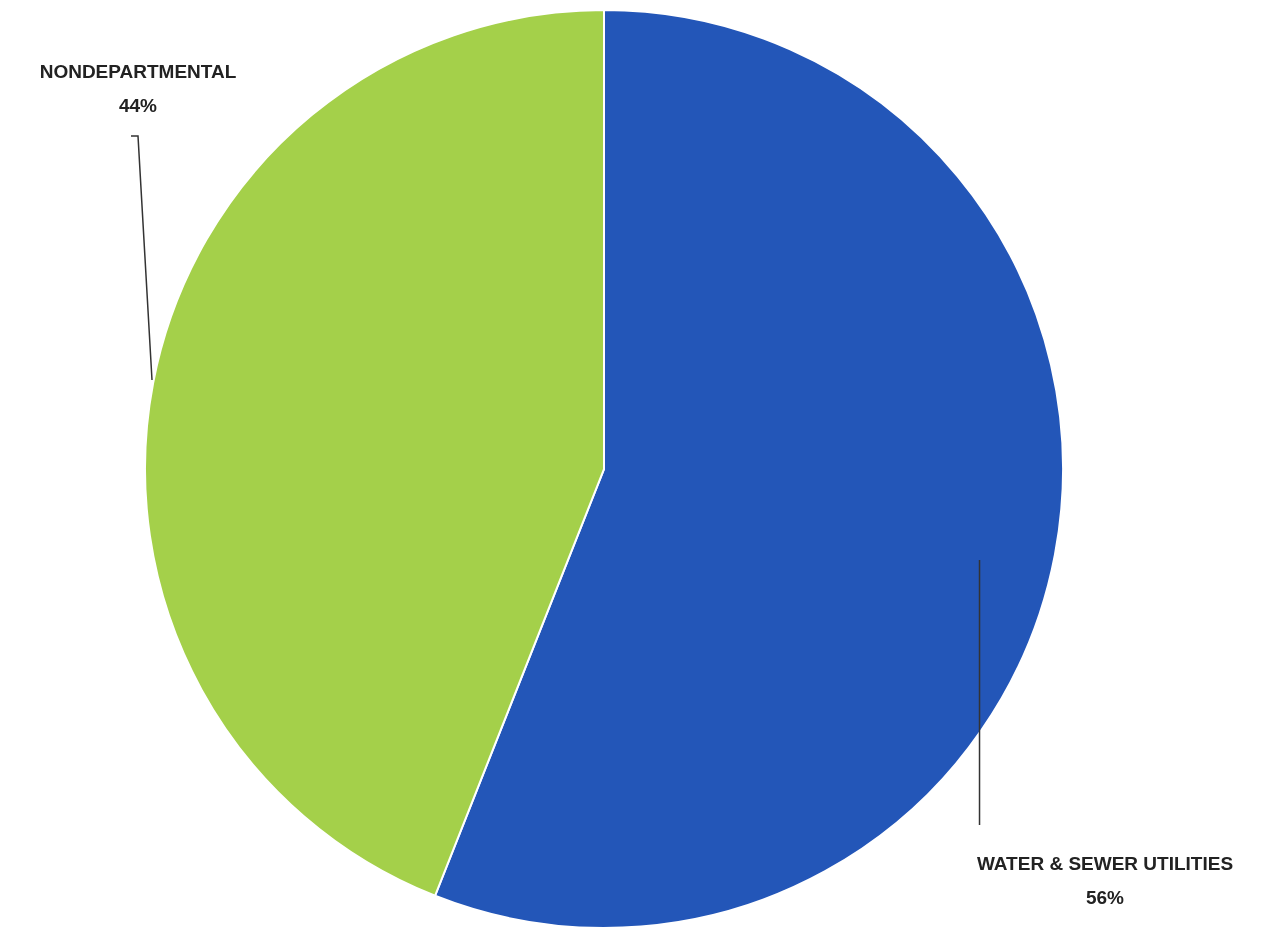  Describe the element at coordinates (138, 105) in the screenshot. I see `data-label: 44%` at that location.